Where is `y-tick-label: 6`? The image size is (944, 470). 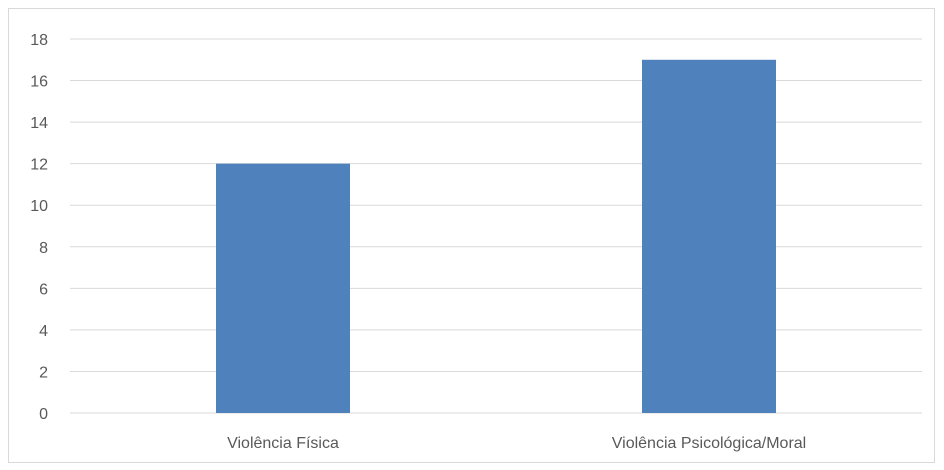 y-tick-label: 6 is located at coordinates (43, 289).